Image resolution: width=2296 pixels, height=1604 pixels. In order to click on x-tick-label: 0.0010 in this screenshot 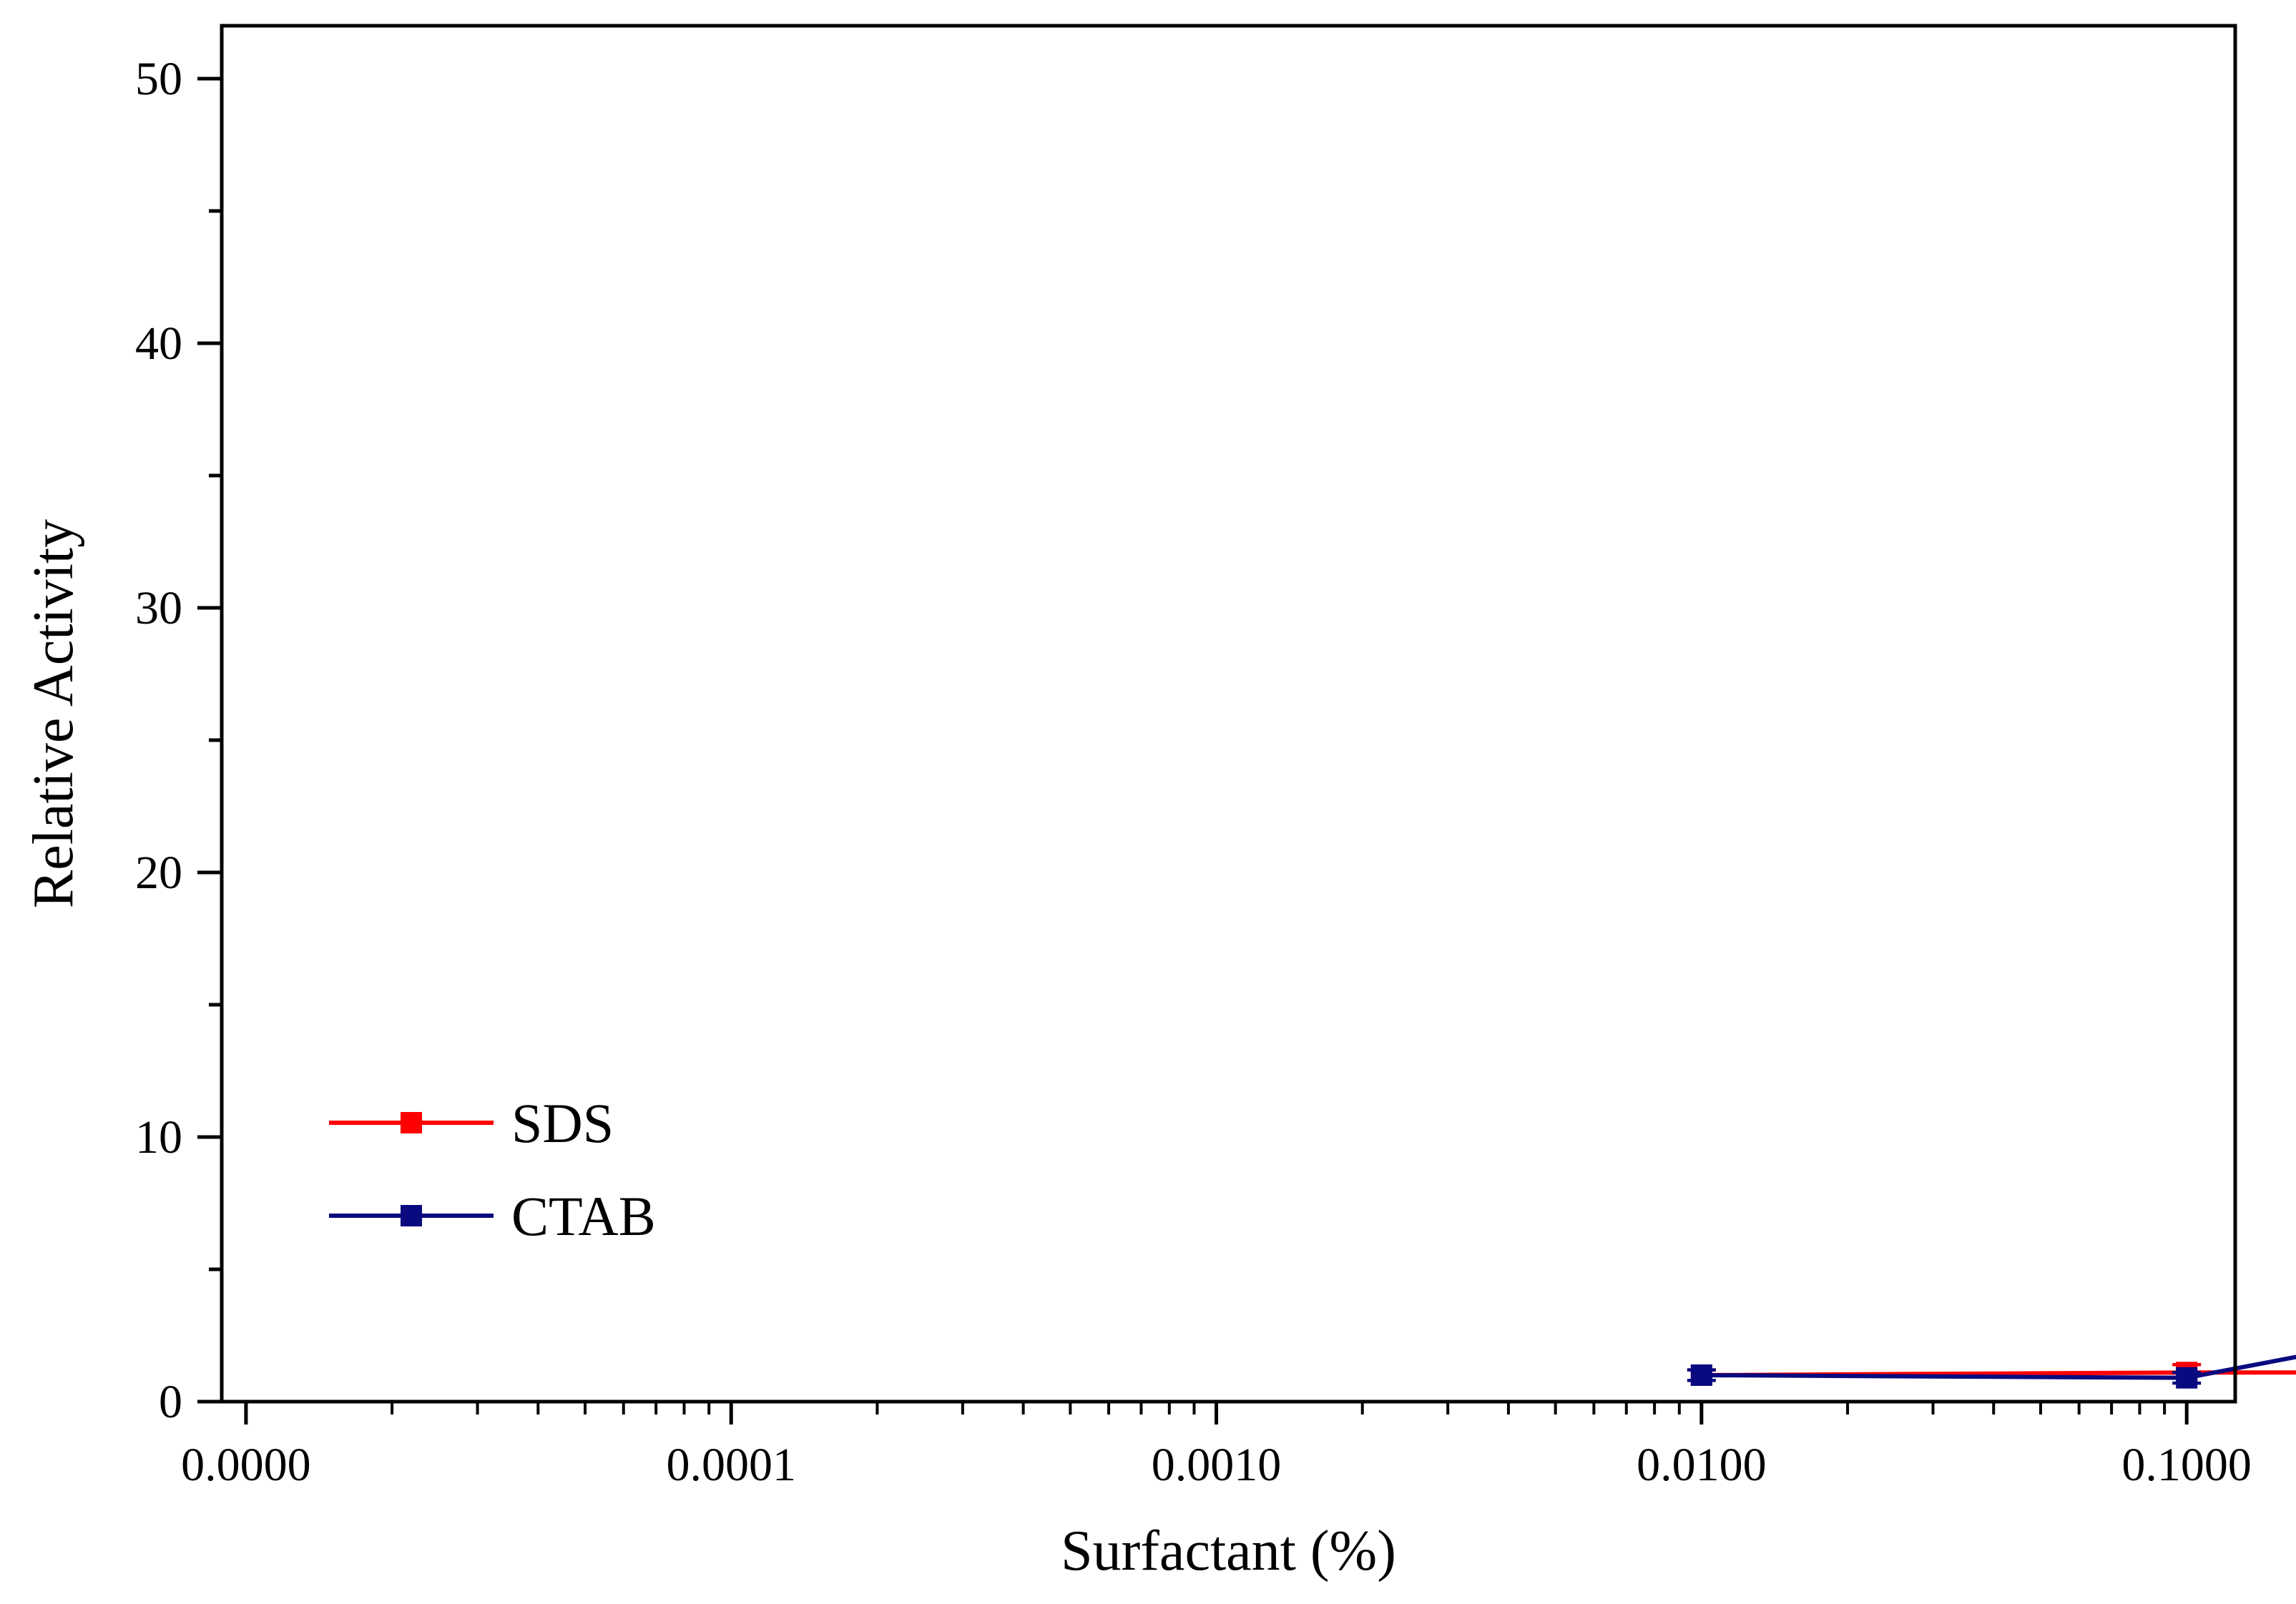, I will do `click(1217, 1465)`.